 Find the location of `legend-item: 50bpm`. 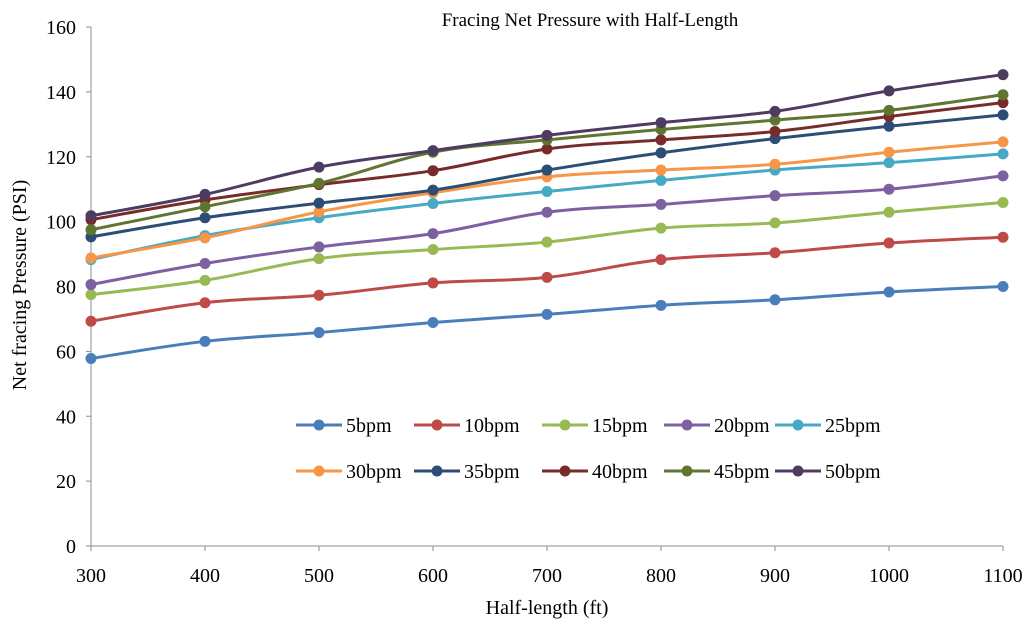

legend-item: 50bpm is located at coordinates (828, 472).